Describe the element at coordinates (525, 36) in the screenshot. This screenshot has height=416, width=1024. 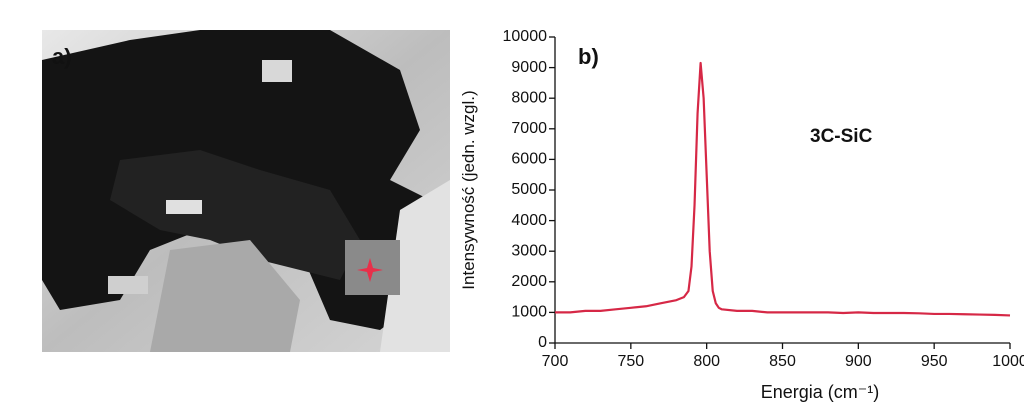
I see `y-tick-label: 10000` at that location.